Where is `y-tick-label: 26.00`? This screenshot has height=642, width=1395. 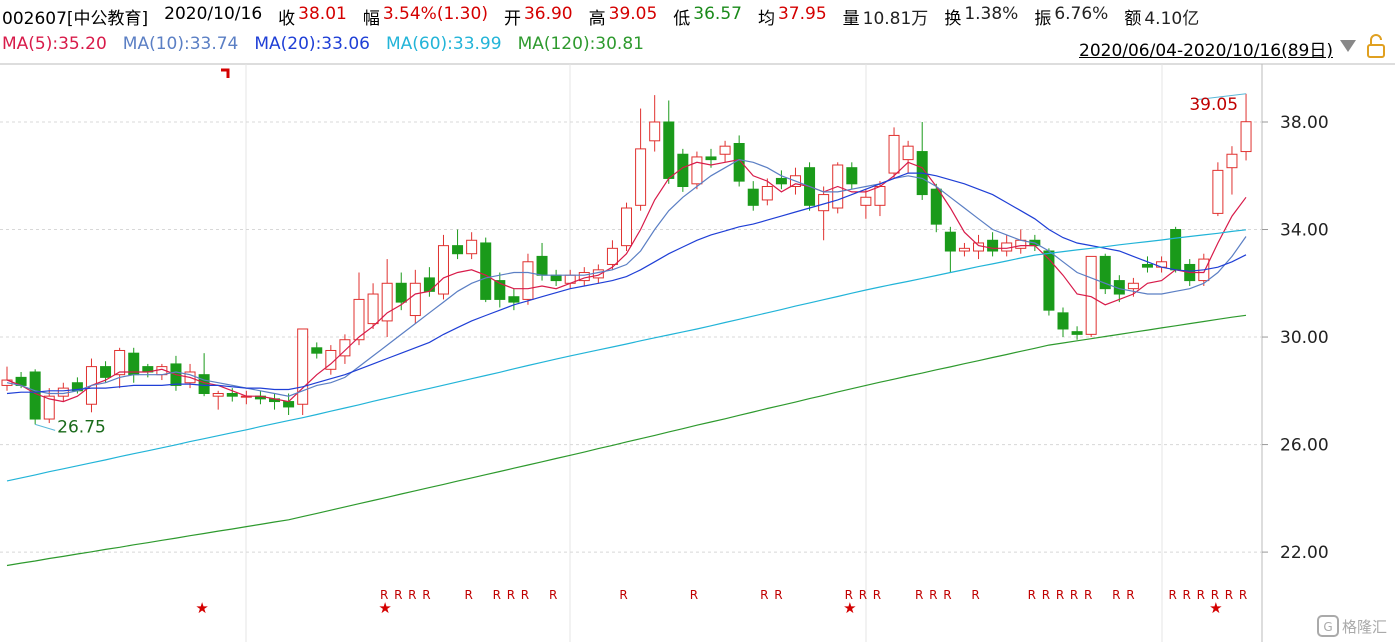 y-tick-label: 26.00 is located at coordinates (1304, 446).